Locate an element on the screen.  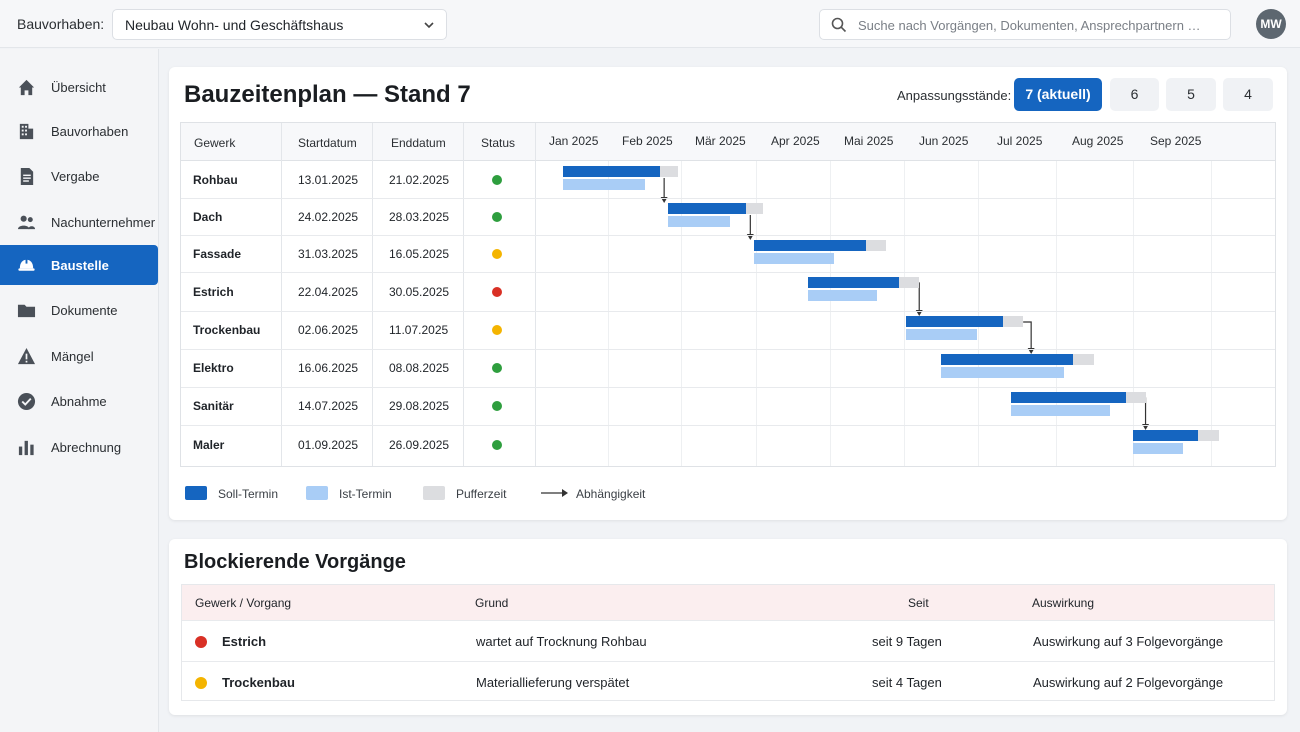
blocking-table-header: Gewerk / Vorgang Grund Seit Auswirkung is located at coordinates (728, 602).